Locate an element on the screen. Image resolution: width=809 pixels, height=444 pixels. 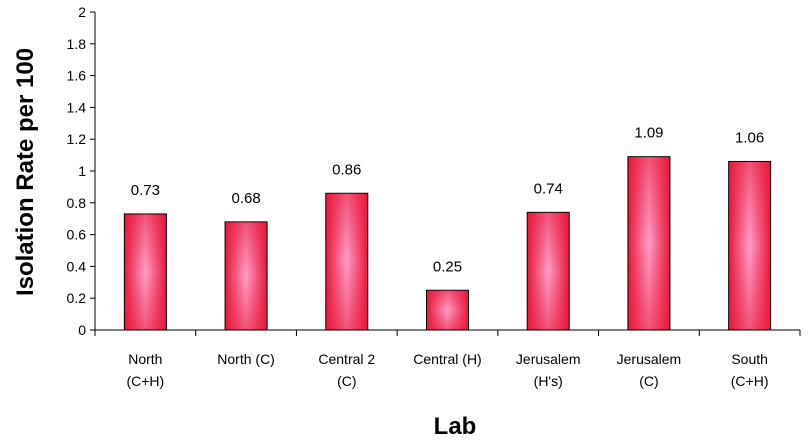
y-tick-label: 2 is located at coordinates (82, 12).